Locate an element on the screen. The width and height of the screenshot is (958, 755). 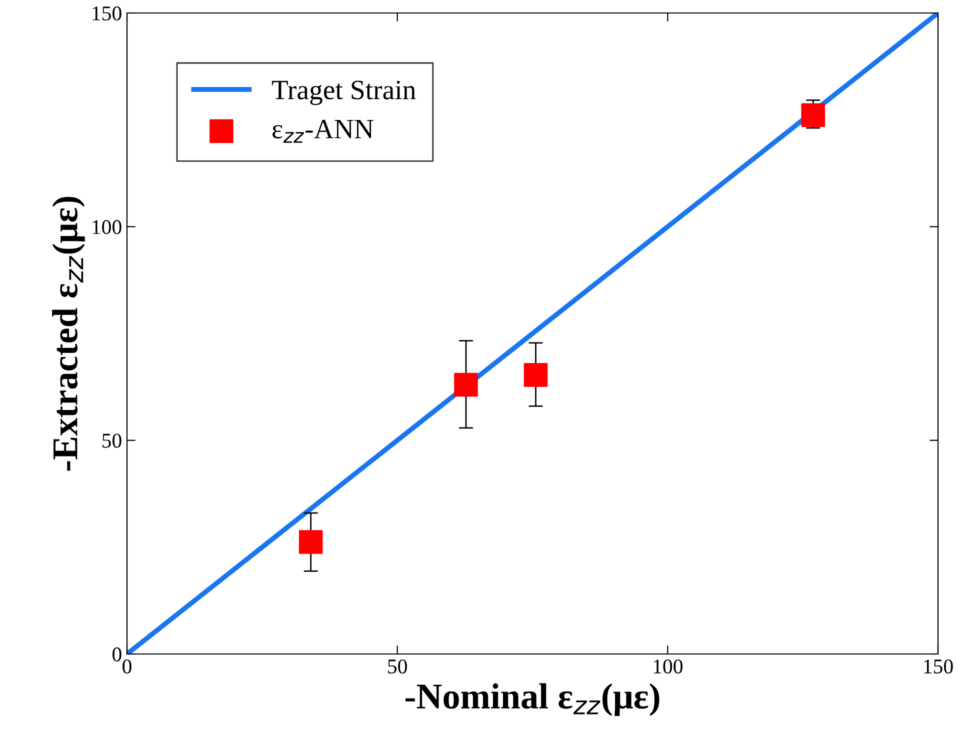
x-tick-label: 100 is located at coordinates (668, 666).